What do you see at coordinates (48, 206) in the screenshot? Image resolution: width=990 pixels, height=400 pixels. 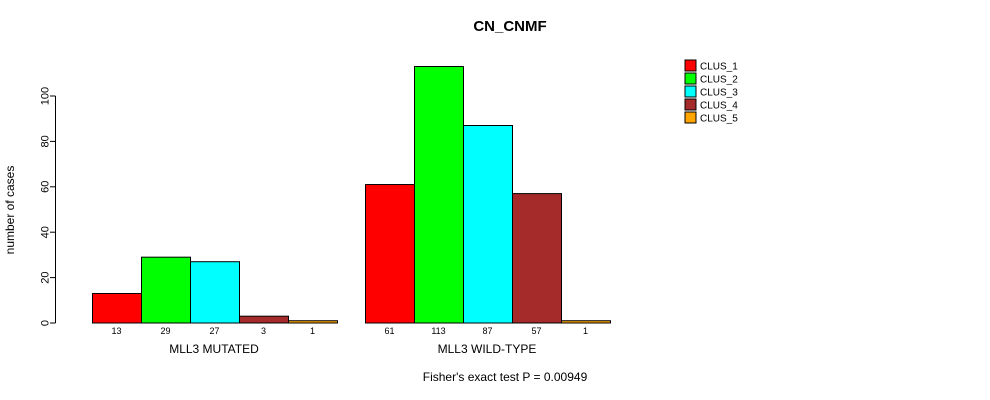 I see `y-axis: 0 20 40 60 80 100` at bounding box center [48, 206].